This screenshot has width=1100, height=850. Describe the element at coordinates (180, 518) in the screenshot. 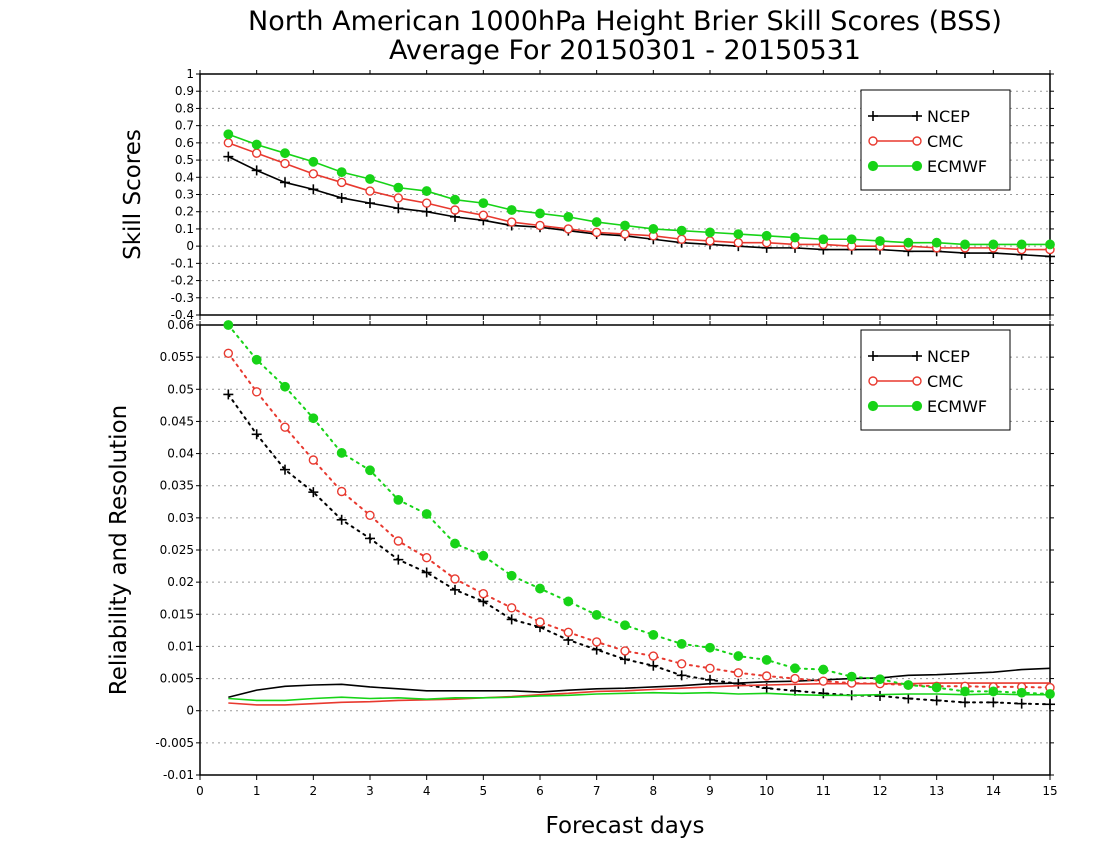

I see `y-tick-label: 0.03` at that location.